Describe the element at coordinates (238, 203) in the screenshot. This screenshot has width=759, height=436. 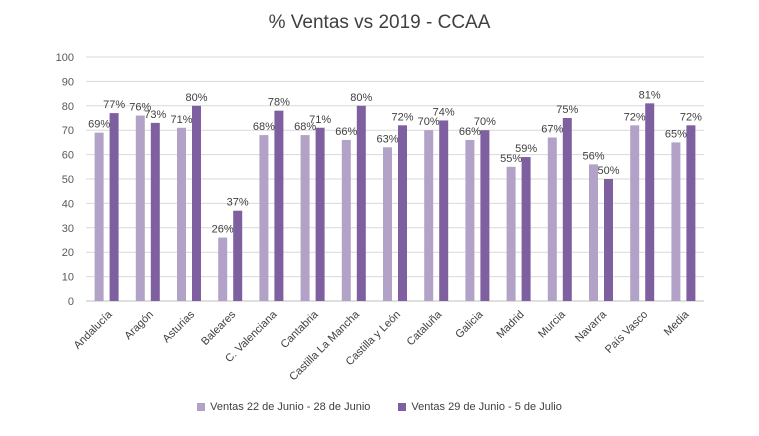
I see `data-label: 37%` at that location.